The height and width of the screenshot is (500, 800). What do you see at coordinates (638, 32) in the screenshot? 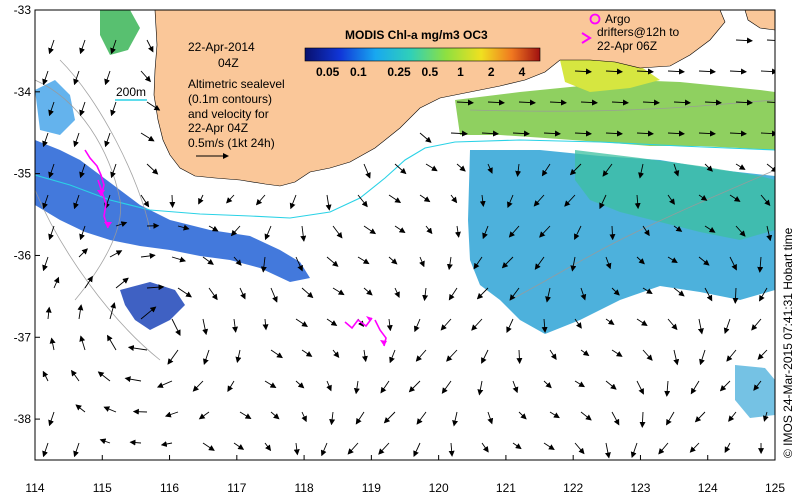
I see `drifter-legend-label-1: drifters@12h to` at bounding box center [638, 32].